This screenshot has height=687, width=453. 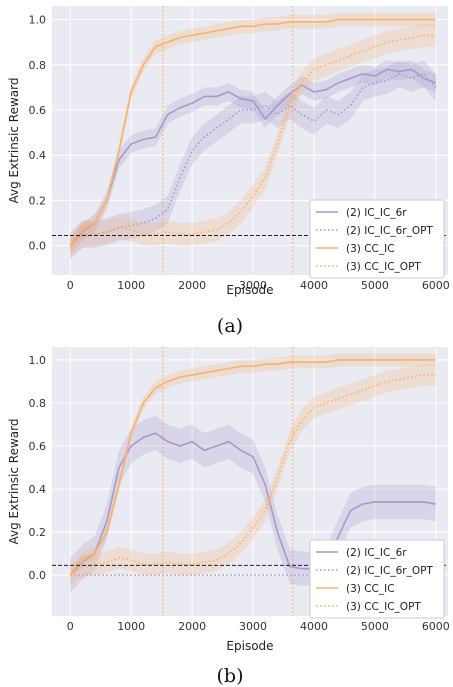 What do you see at coordinates (230, 676) in the screenshot?
I see `panel-caption: (b)` at bounding box center [230, 676].